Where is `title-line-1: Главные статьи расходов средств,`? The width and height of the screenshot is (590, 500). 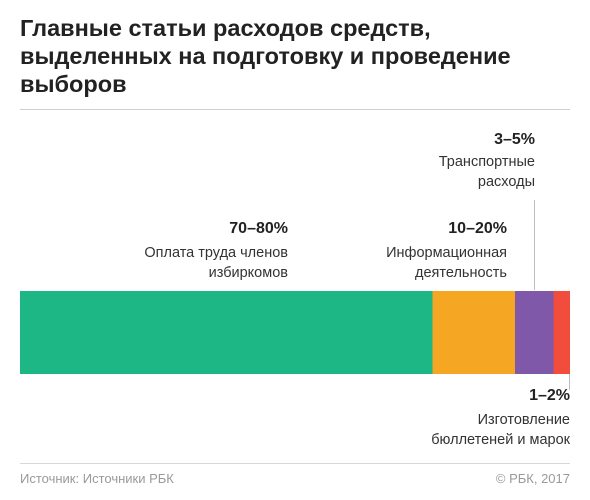 title-line-1: Главные статьи расходов средств, is located at coordinates (225, 28).